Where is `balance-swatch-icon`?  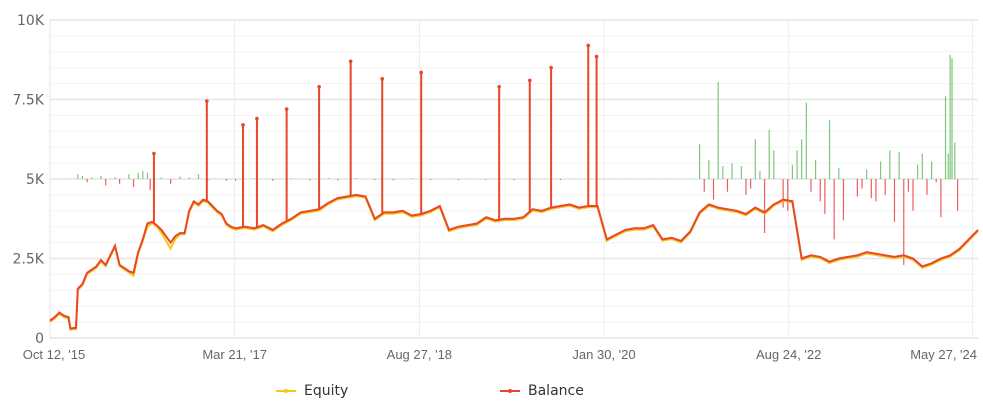
balance-swatch-icon is located at coordinates (510, 391).